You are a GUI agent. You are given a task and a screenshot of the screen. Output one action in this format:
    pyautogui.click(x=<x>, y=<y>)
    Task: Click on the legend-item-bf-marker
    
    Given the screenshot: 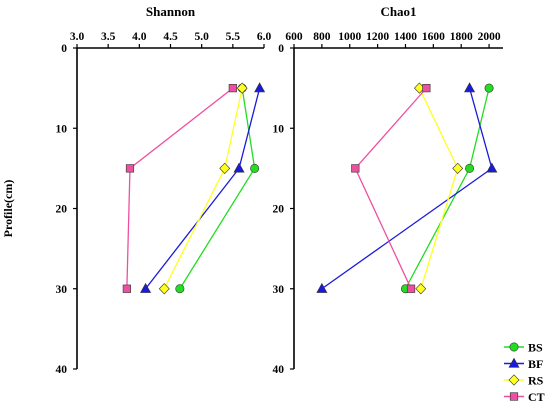 What is the action you would take?
    pyautogui.click(x=514, y=362)
    